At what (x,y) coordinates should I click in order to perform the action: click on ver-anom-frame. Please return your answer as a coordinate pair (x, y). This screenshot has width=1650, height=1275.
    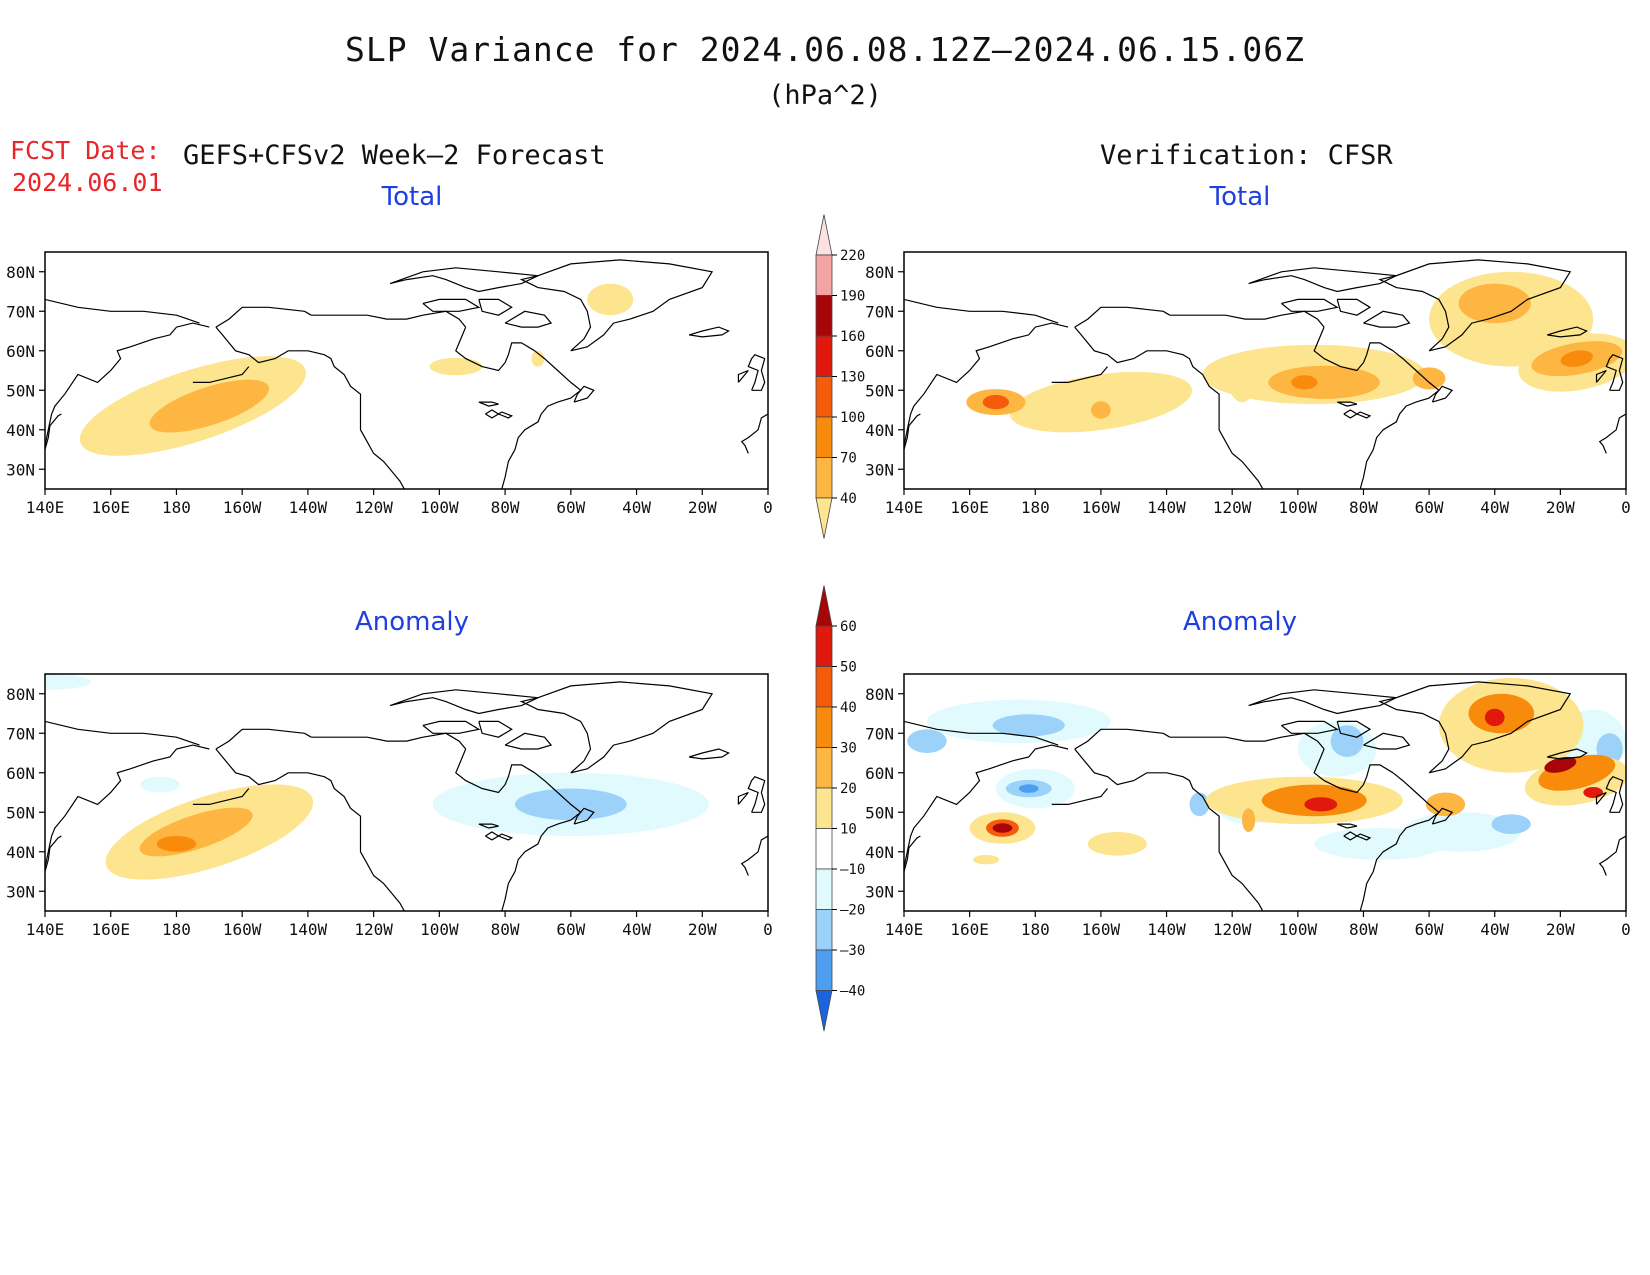
    Looking at the image, I should click on (1265, 792).